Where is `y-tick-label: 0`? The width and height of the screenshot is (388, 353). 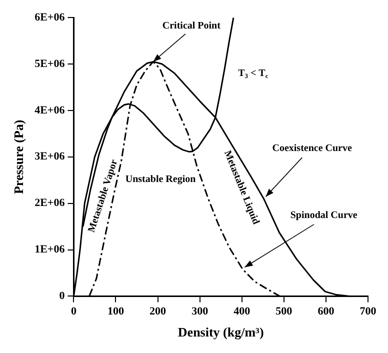 y-tick-label: 0 is located at coordinates (62, 296).